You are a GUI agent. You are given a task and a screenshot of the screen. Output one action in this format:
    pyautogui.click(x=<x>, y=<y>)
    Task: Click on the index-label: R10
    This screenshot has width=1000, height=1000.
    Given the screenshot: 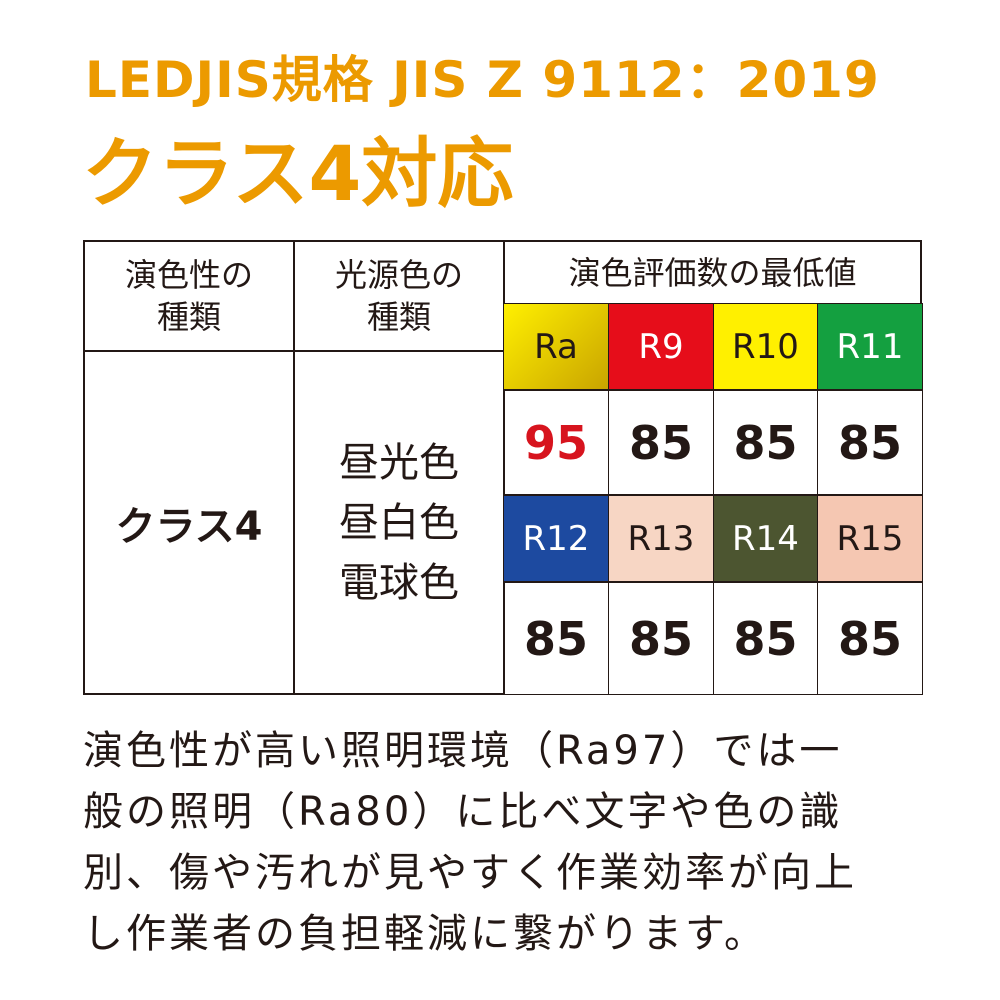 What is the action you would take?
    pyautogui.click(x=765, y=346)
    